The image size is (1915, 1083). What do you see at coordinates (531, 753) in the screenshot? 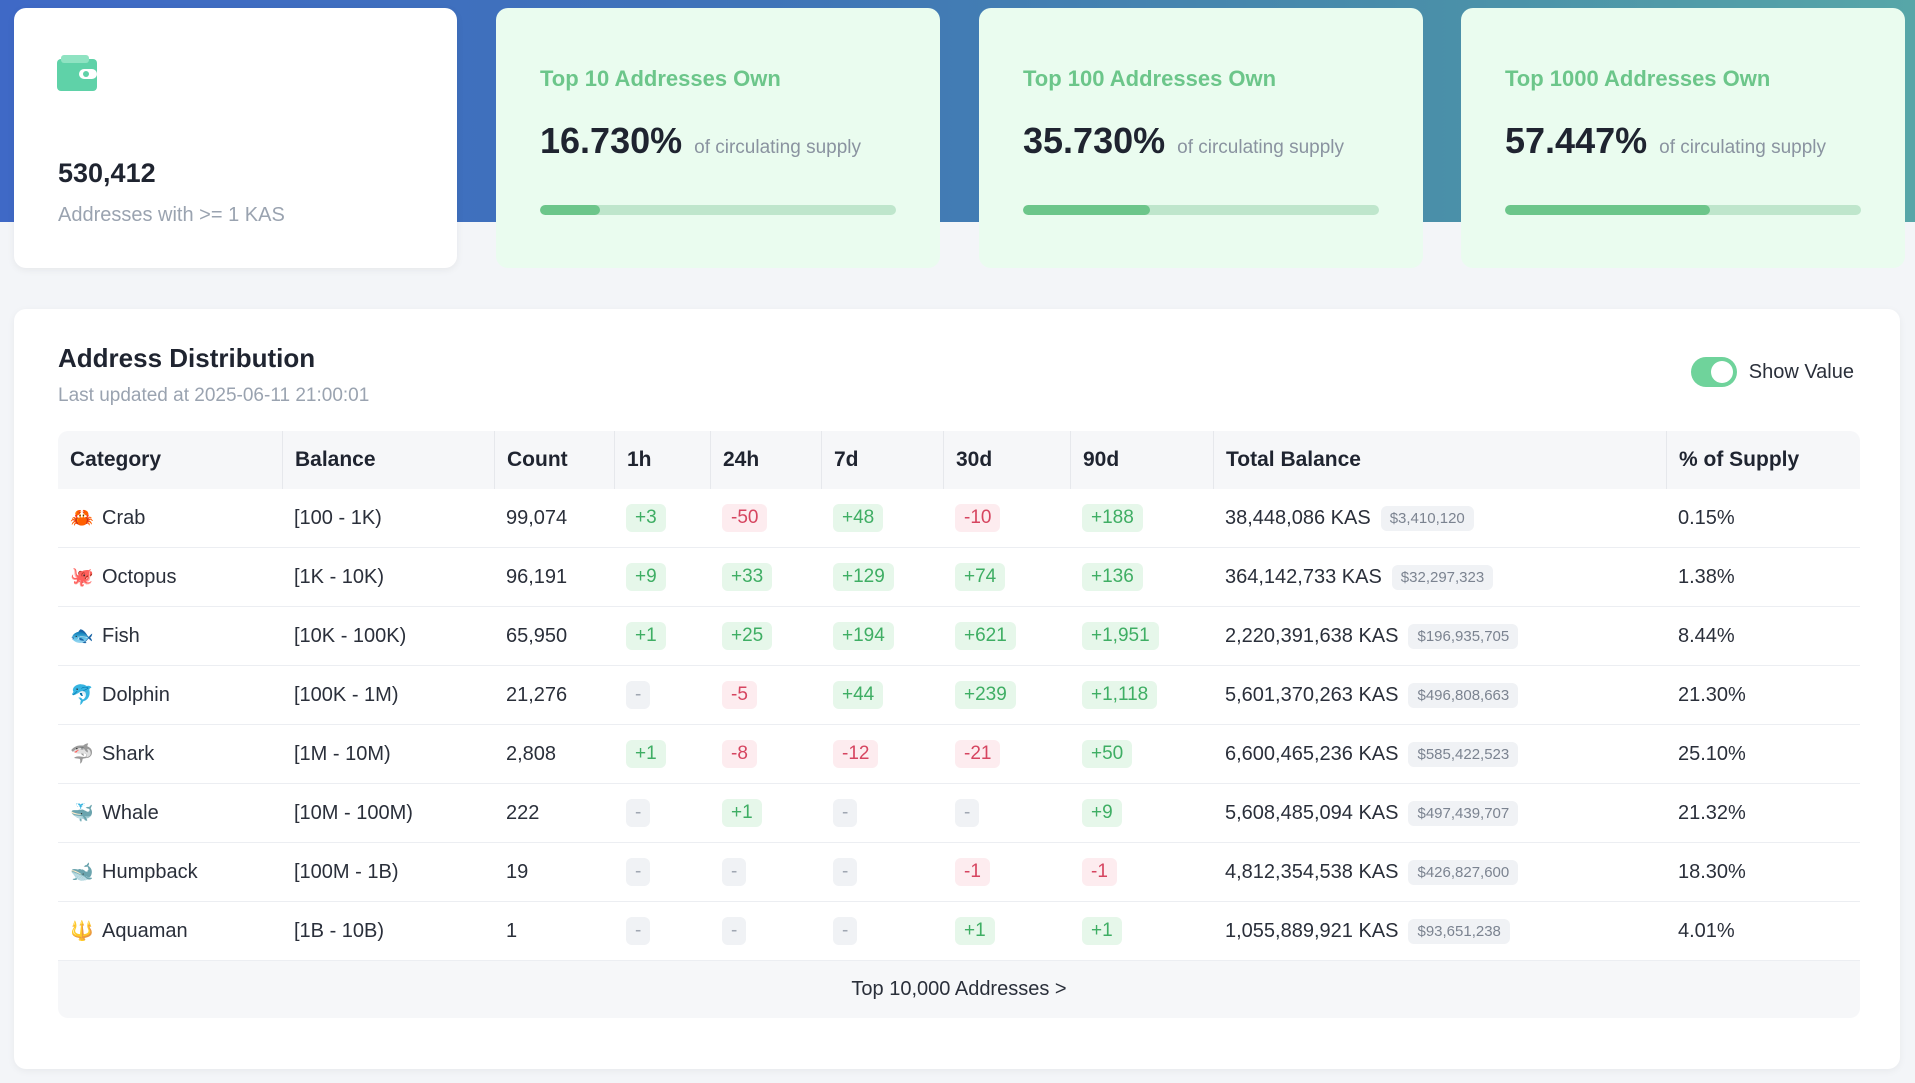
I see `cell-count: 2,808` at bounding box center [531, 753].